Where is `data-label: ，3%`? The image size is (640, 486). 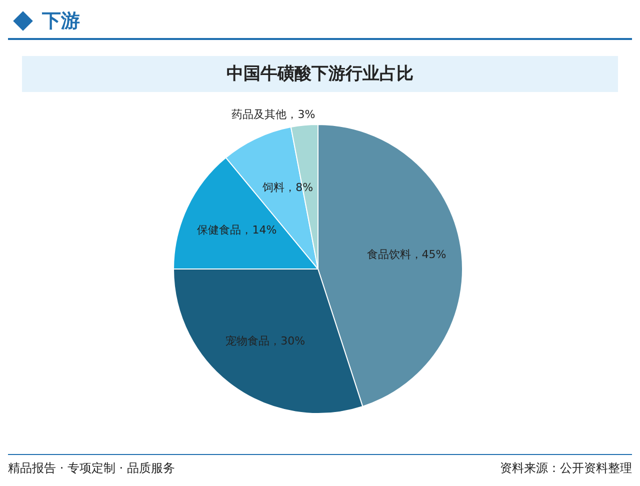 data-label: ，3% is located at coordinates (301, 115).